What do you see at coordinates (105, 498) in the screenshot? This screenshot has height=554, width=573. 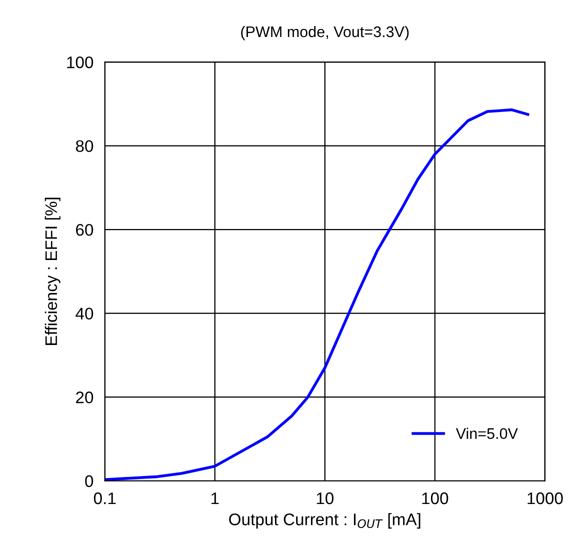 I see `x-tick-label: 0.1` at bounding box center [105, 498].